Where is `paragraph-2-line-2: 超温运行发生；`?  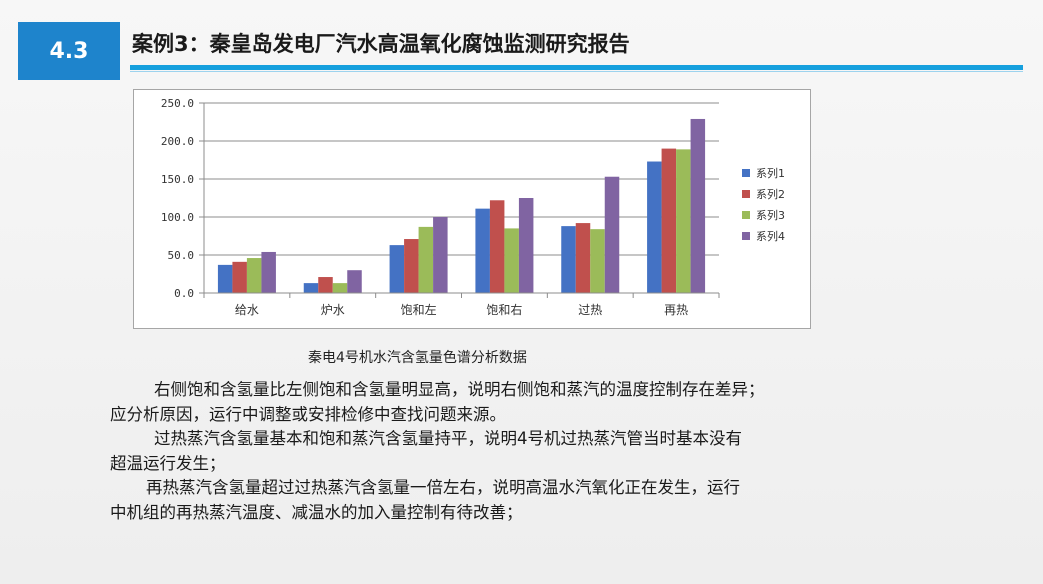 paragraph-2-line-2: 超温运行发生； is located at coordinates (168, 463).